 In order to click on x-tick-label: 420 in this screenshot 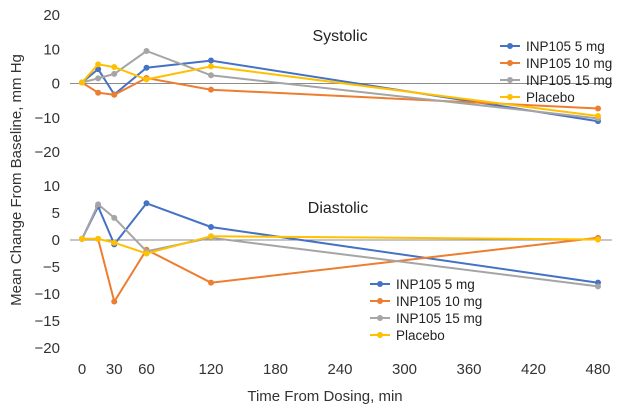, I will do `click(533, 369)`.